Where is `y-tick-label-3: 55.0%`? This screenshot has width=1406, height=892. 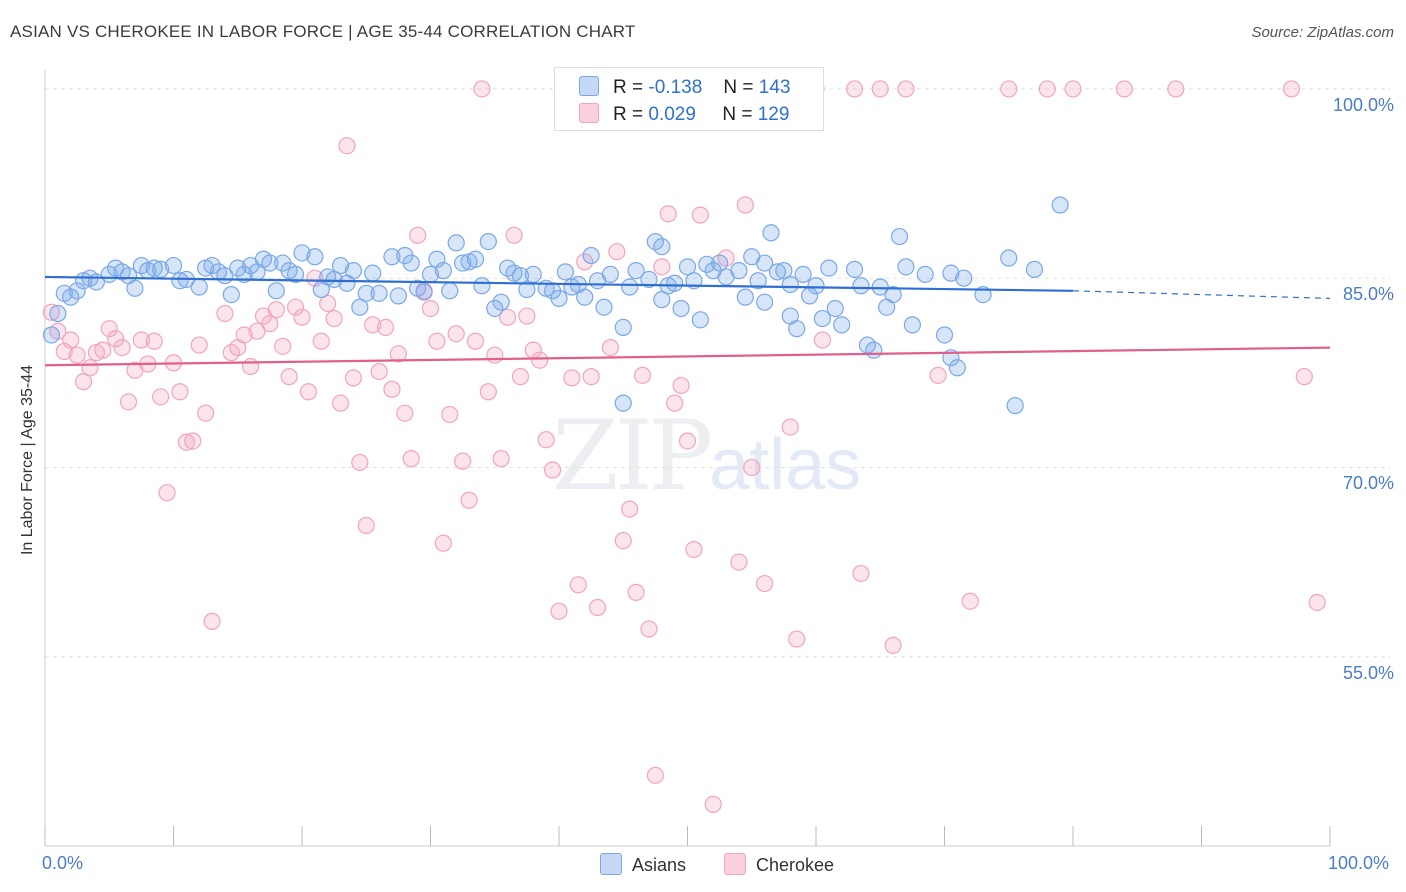 y-tick-label-3: 55.0% is located at coordinates (1368, 672).